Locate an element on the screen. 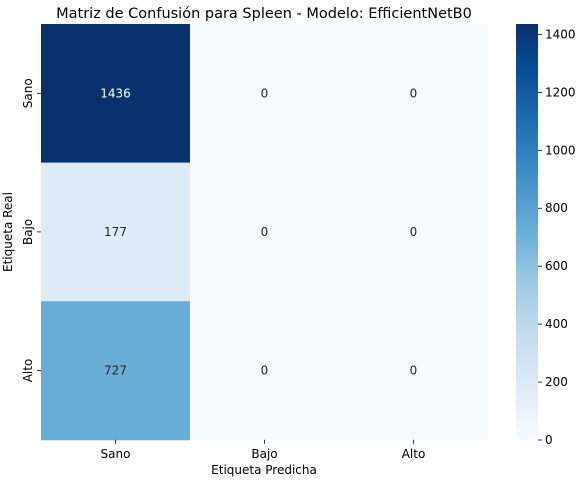 Image resolution: width=582 pixels, height=486 pixels. colorbar-tick-label: 1000 is located at coordinates (560, 150).